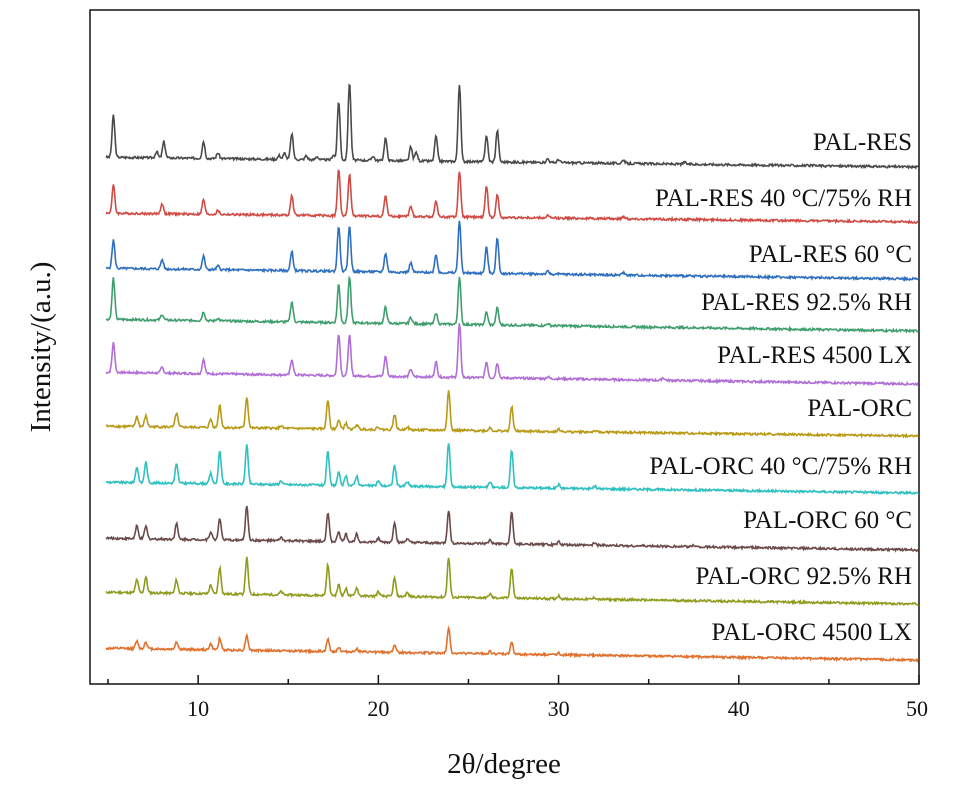 This screenshot has height=790, width=957. What do you see at coordinates (812, 632) in the screenshot?
I see `series-label-10: PAL-ORC 4500 LX` at bounding box center [812, 632].